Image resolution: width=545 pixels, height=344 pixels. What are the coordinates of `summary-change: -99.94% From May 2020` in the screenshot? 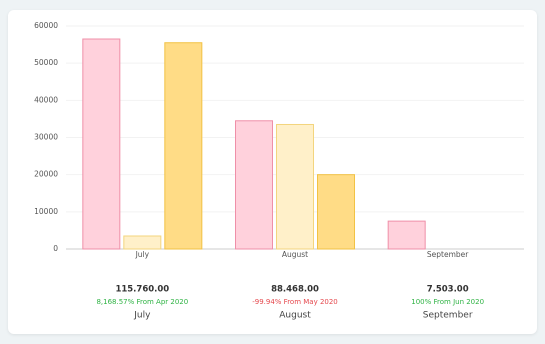 It's located at (295, 302).